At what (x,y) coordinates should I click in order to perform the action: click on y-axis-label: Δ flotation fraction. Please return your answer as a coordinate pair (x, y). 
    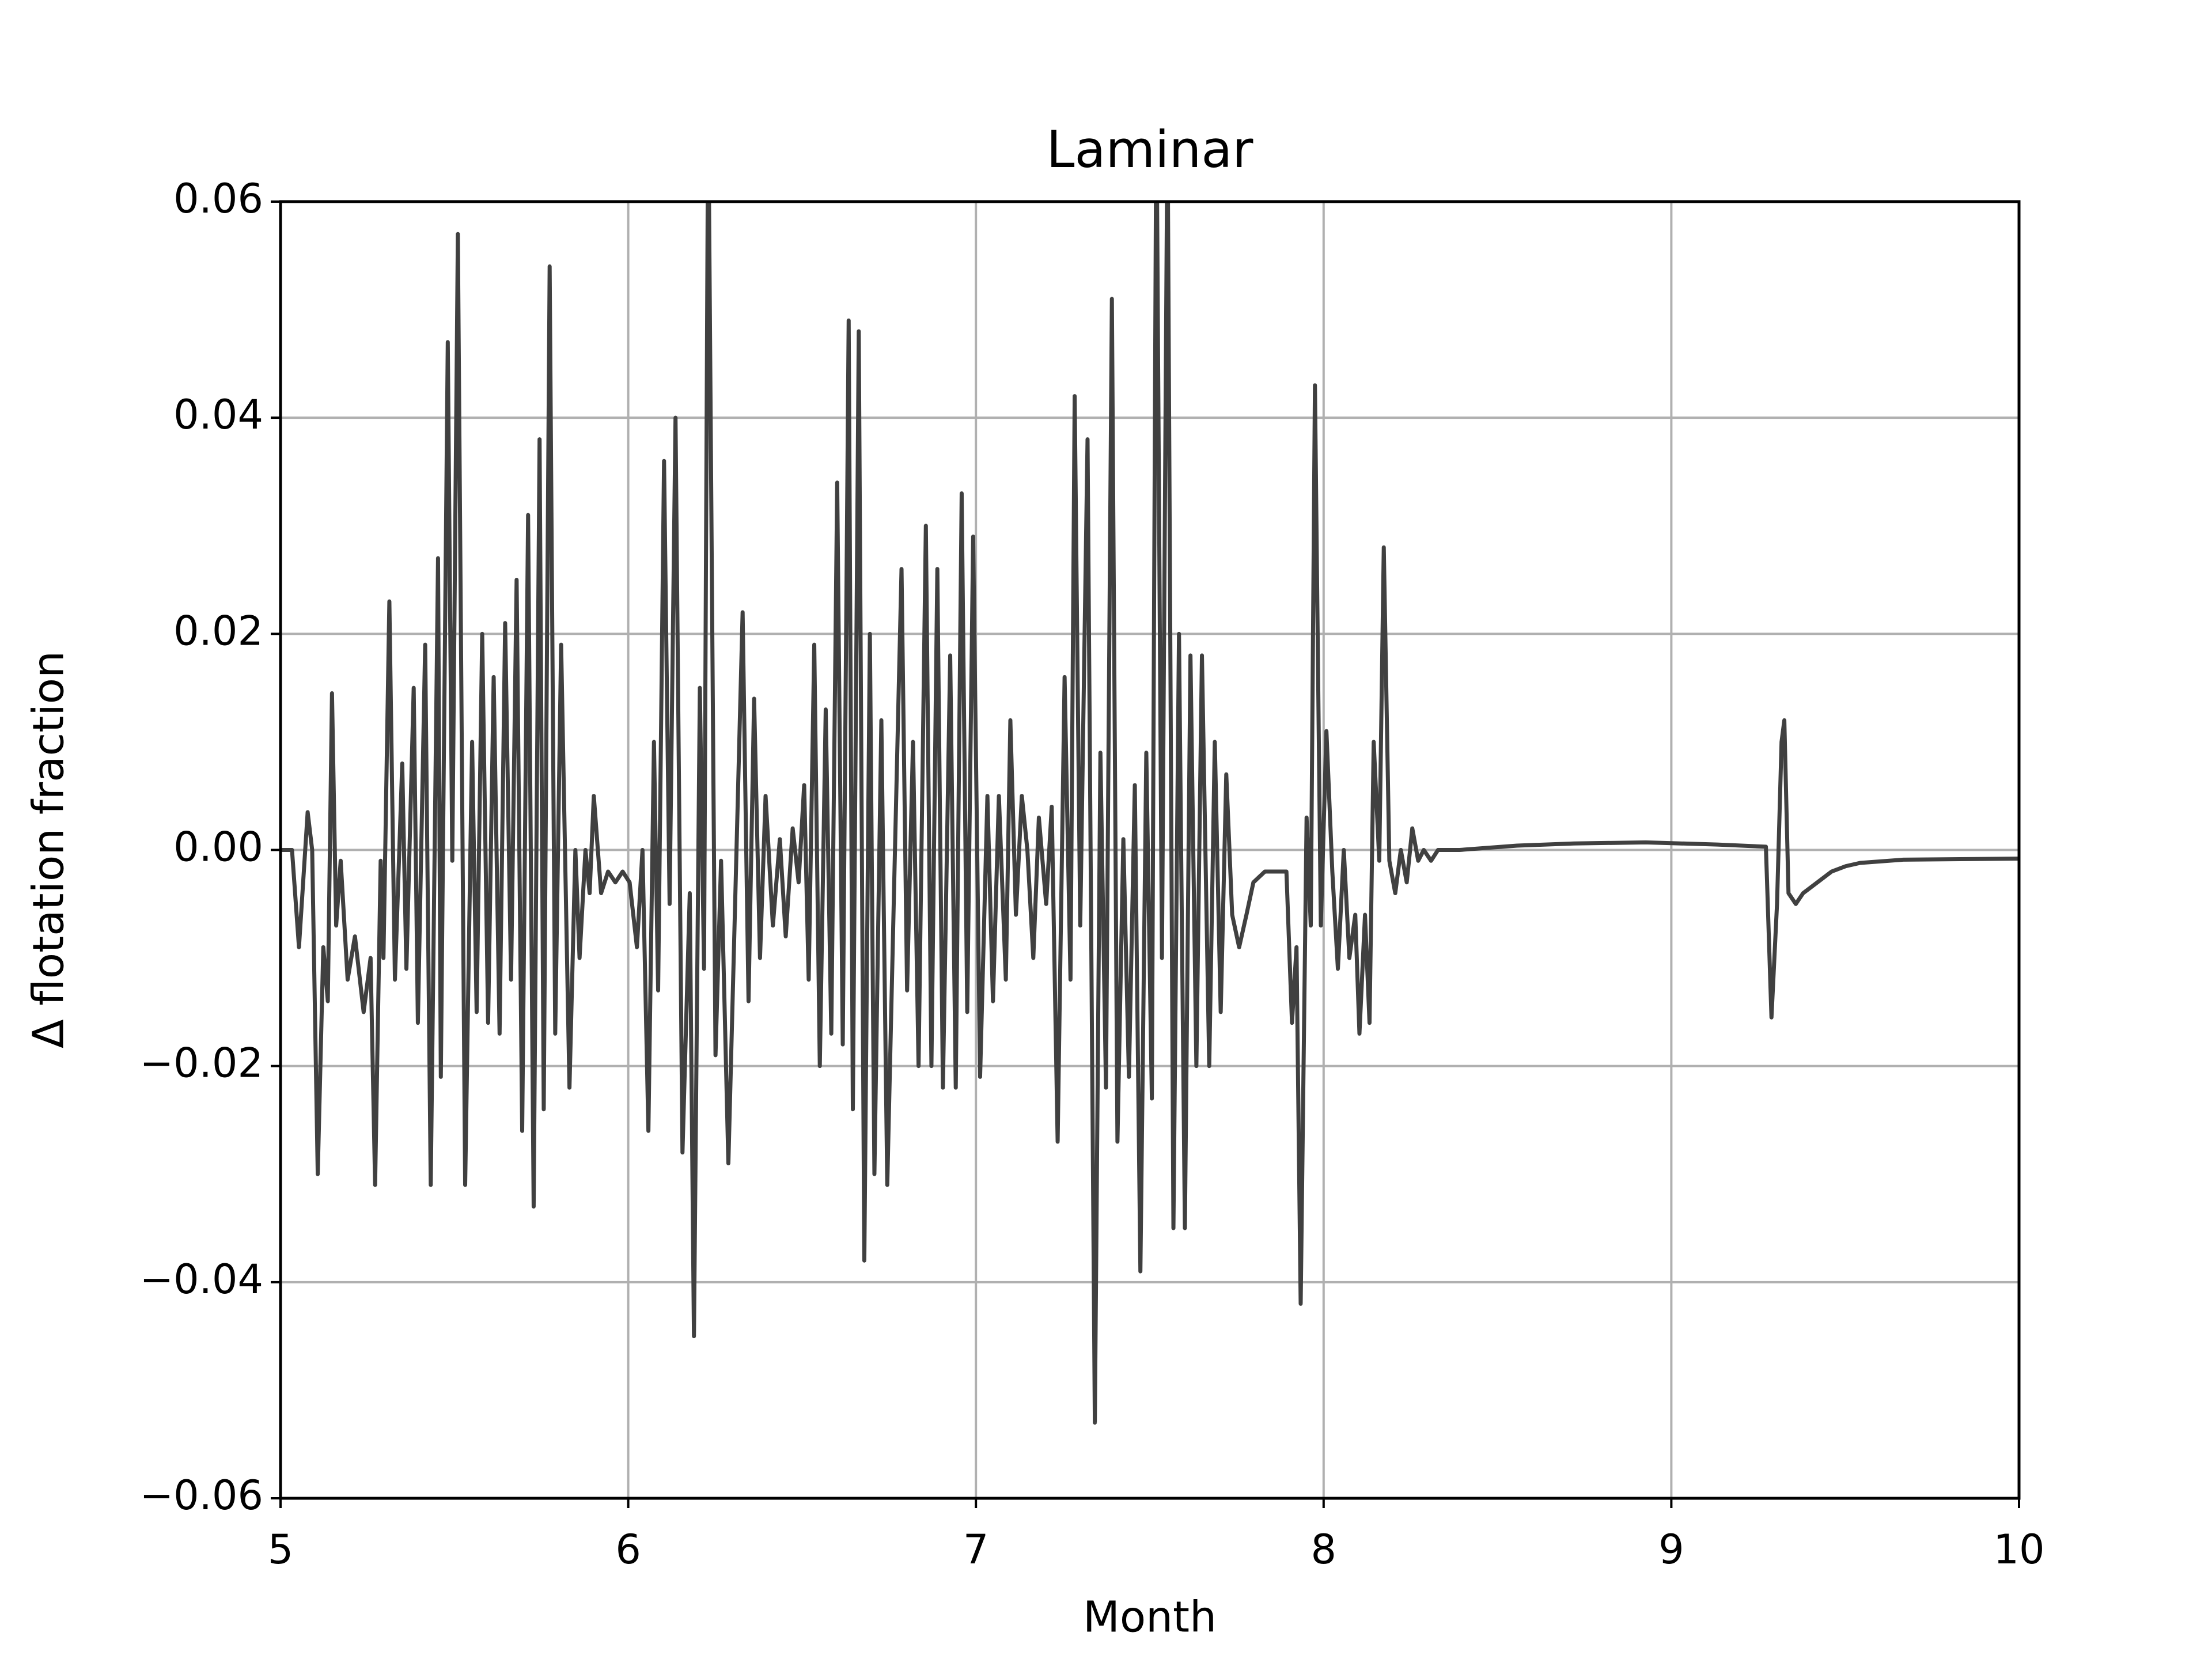
    Looking at the image, I should click on (49, 849).